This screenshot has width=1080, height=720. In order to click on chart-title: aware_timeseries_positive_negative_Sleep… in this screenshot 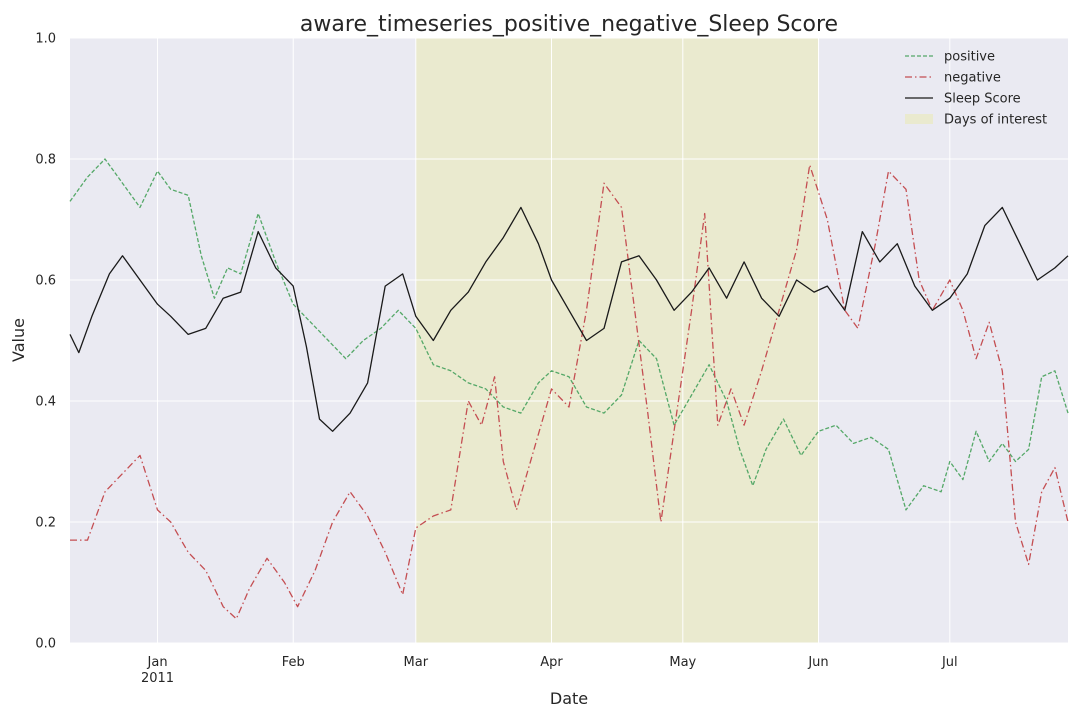, I will do `click(569, 24)`.